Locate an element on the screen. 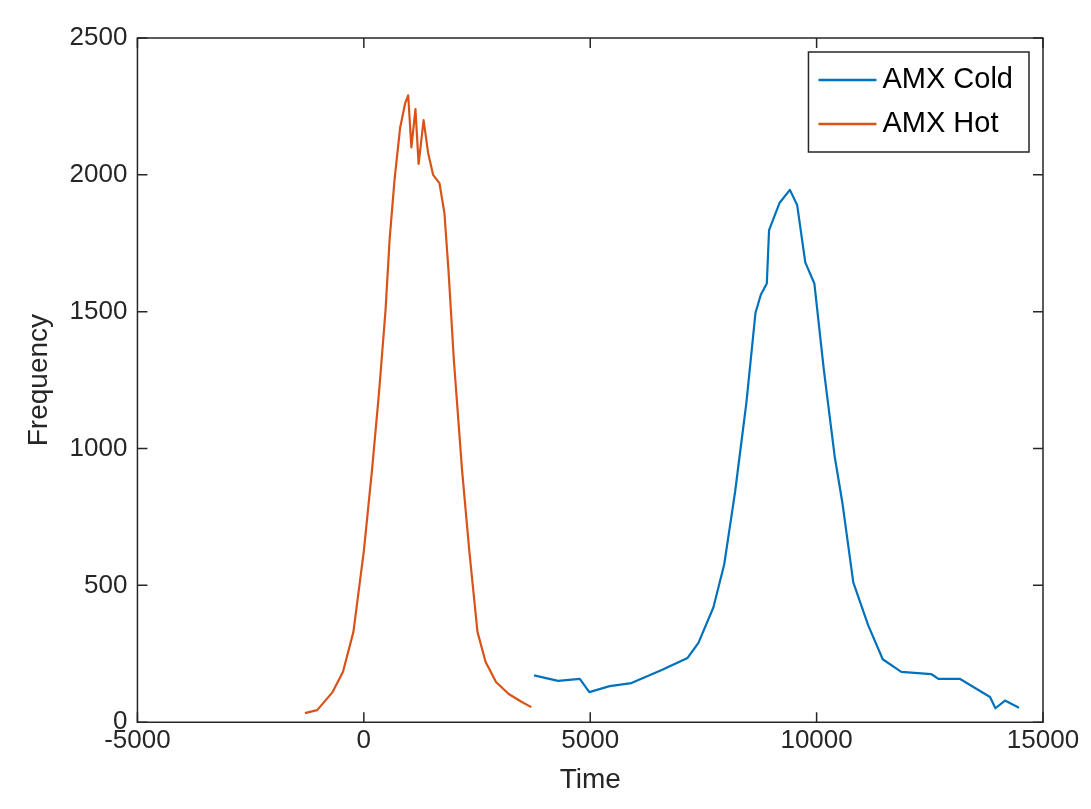 Image resolution: width=1091 pixels, height=809 pixels. x-tick-label: 0 is located at coordinates (364, 738).